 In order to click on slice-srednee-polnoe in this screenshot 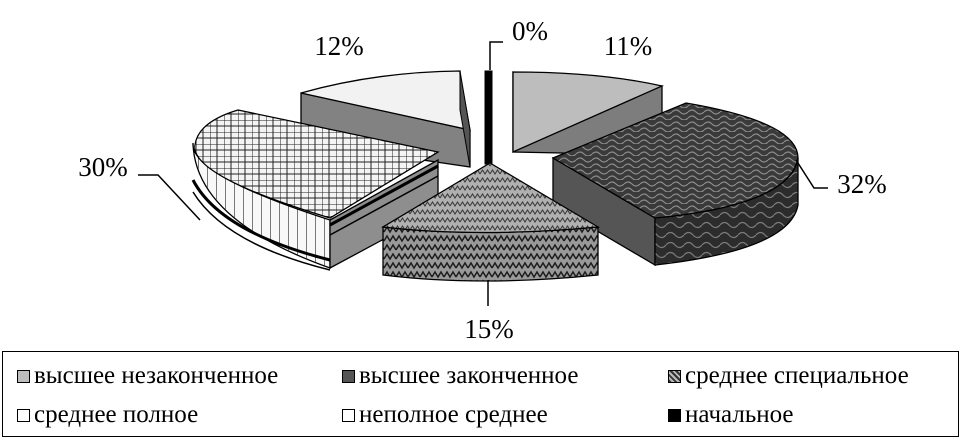, I will do `click(315, 190)`.